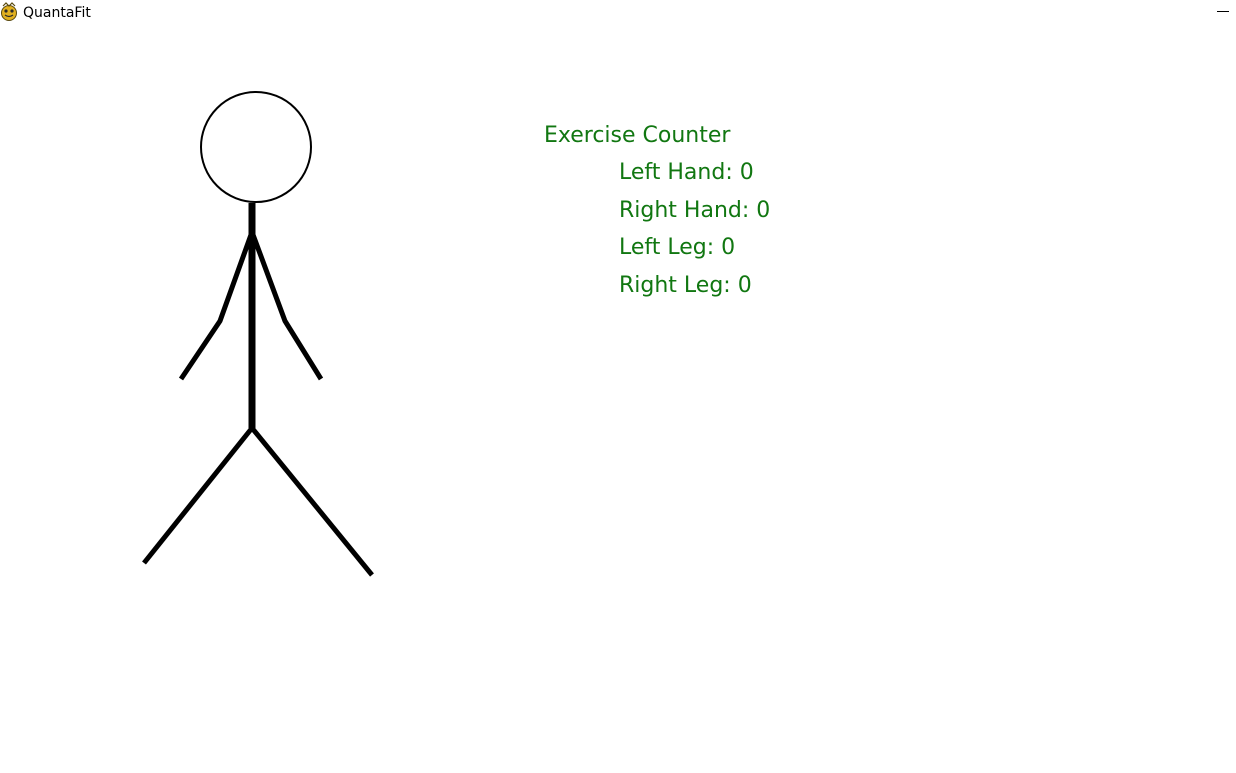 The width and height of the screenshot is (1236, 773). Describe the element at coordinates (312, 501) in the screenshot. I see `figure-right-leg` at that location.